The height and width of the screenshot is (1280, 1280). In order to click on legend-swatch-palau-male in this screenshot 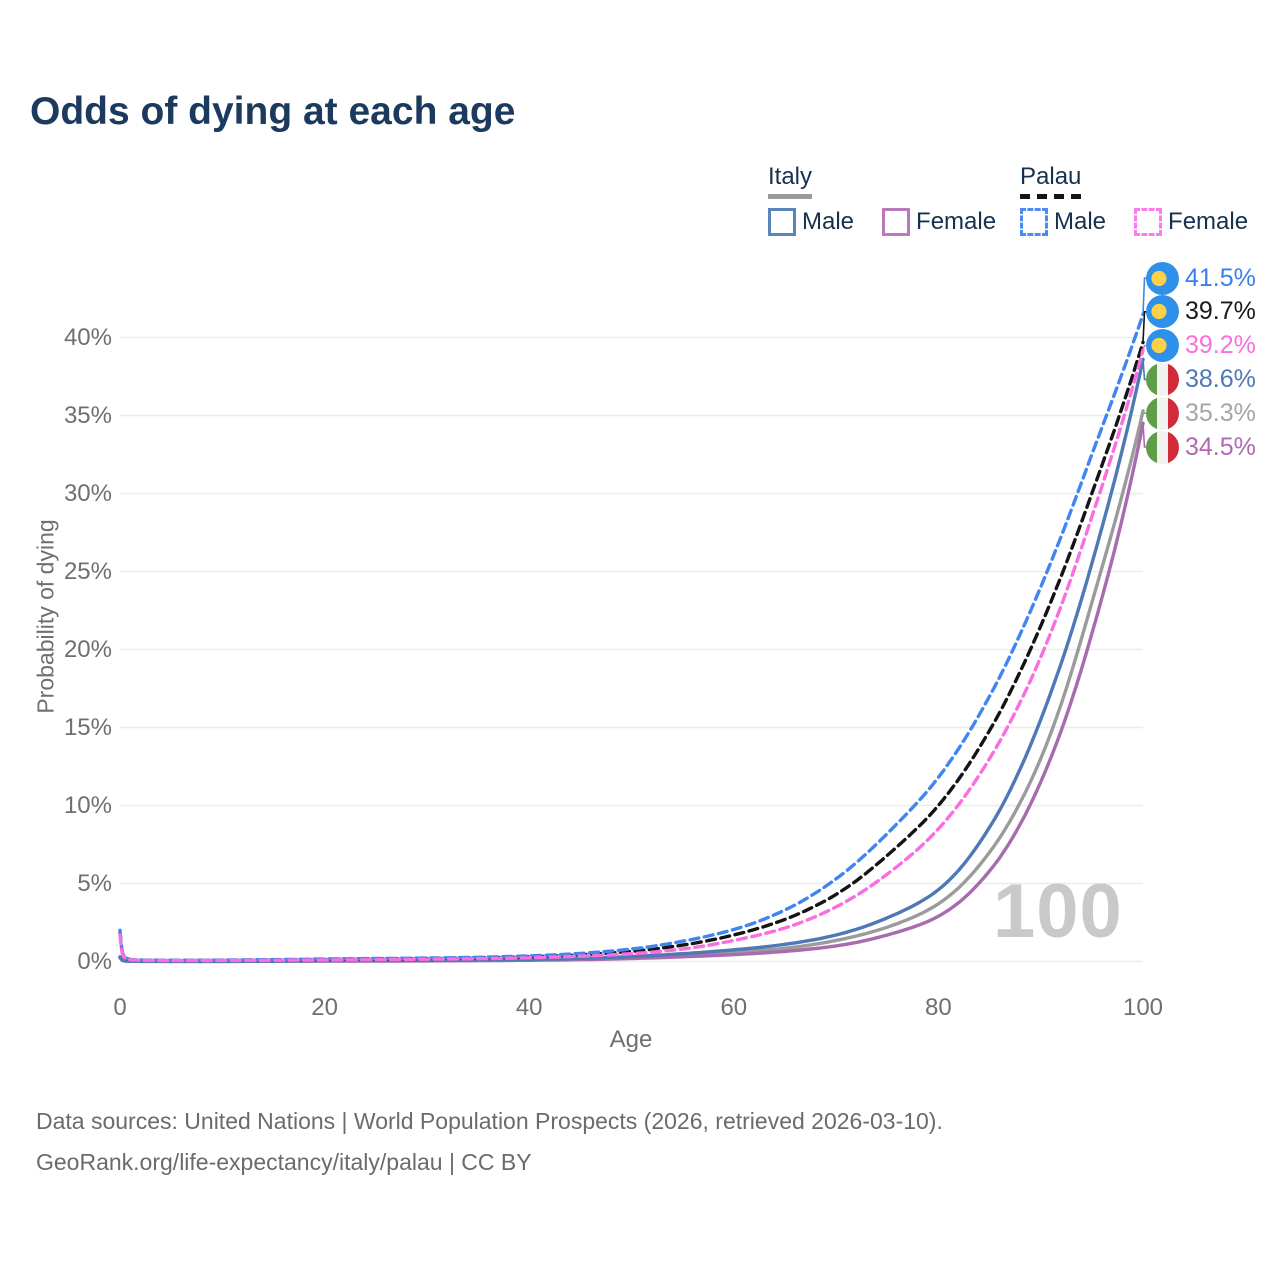, I will do `click(1034, 222)`.